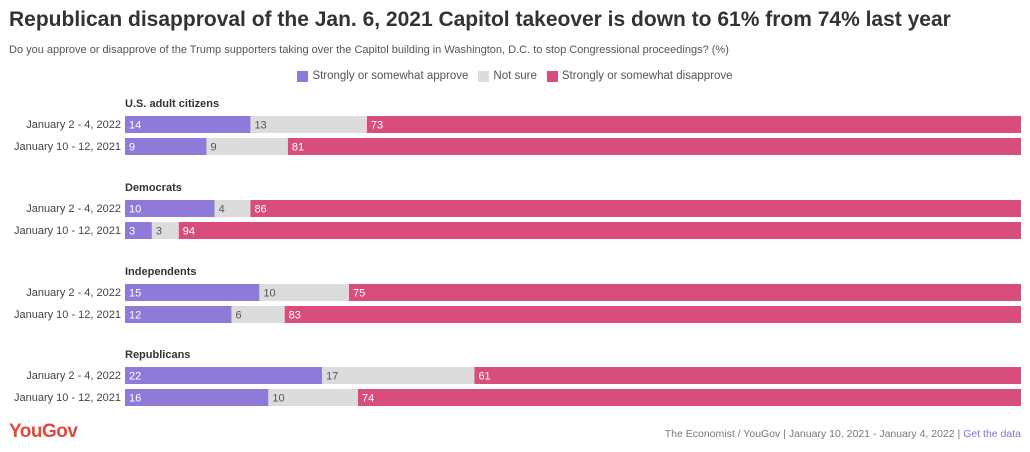 This screenshot has width=1030, height=452. I want to click on data-label-approve: 3, so click(132, 232).